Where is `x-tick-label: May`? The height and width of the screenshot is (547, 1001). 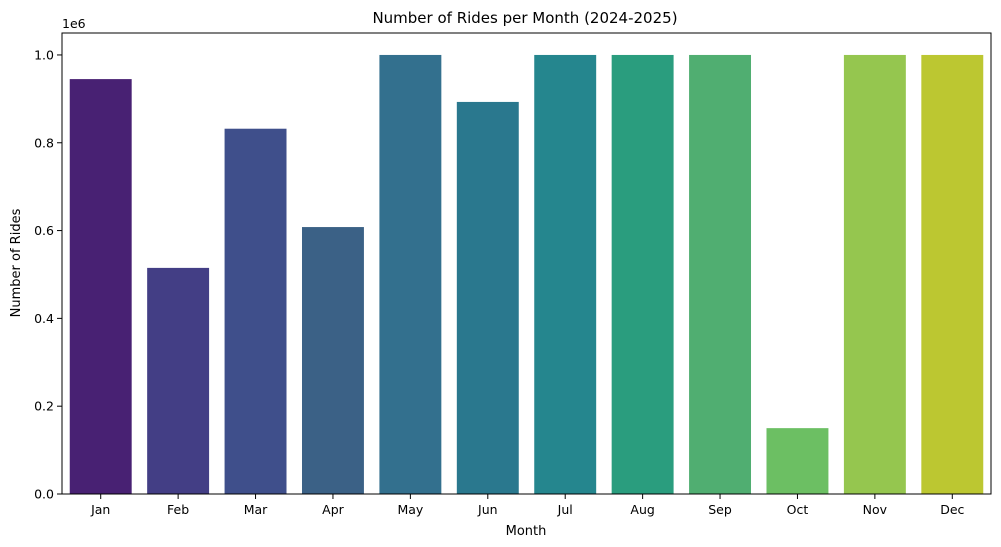
x-tick-label: May is located at coordinates (410, 509).